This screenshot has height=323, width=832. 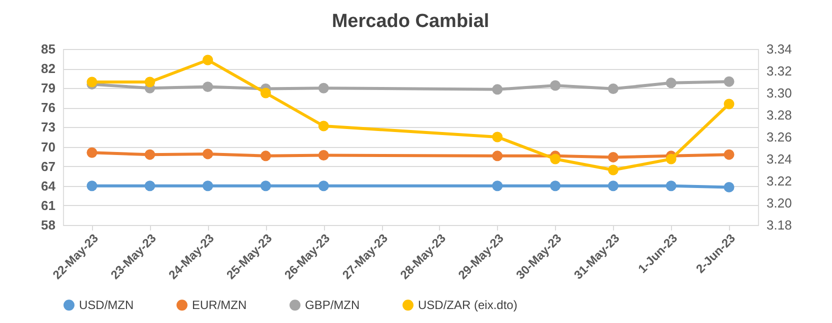 What do you see at coordinates (48, 146) in the screenshot?
I see `y-tick-label: 70` at bounding box center [48, 146].